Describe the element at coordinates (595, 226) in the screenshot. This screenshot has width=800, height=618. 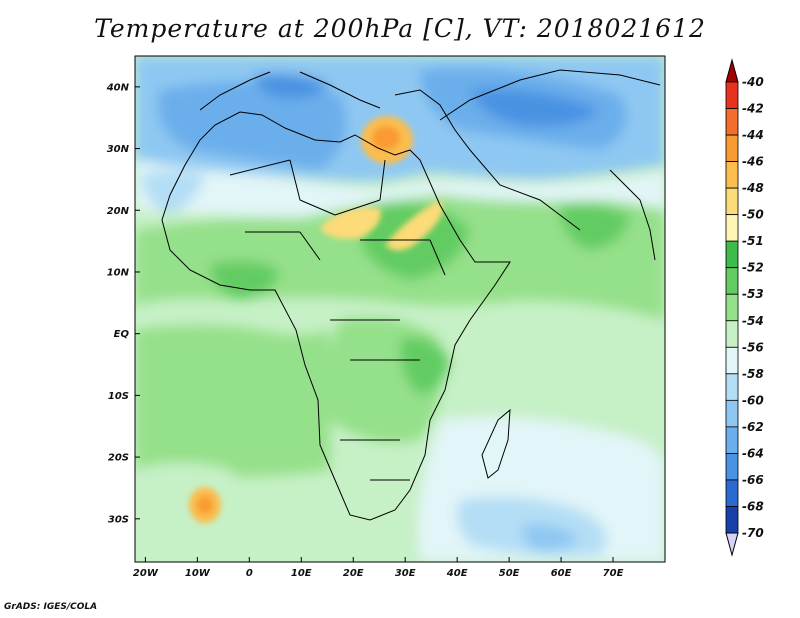
I see `field-region-arabian-sea-green` at that location.